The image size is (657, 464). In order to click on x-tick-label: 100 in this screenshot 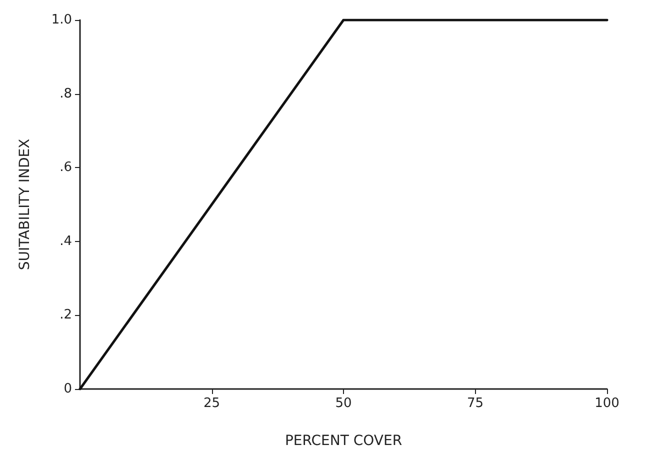, I will do `click(607, 403)`.